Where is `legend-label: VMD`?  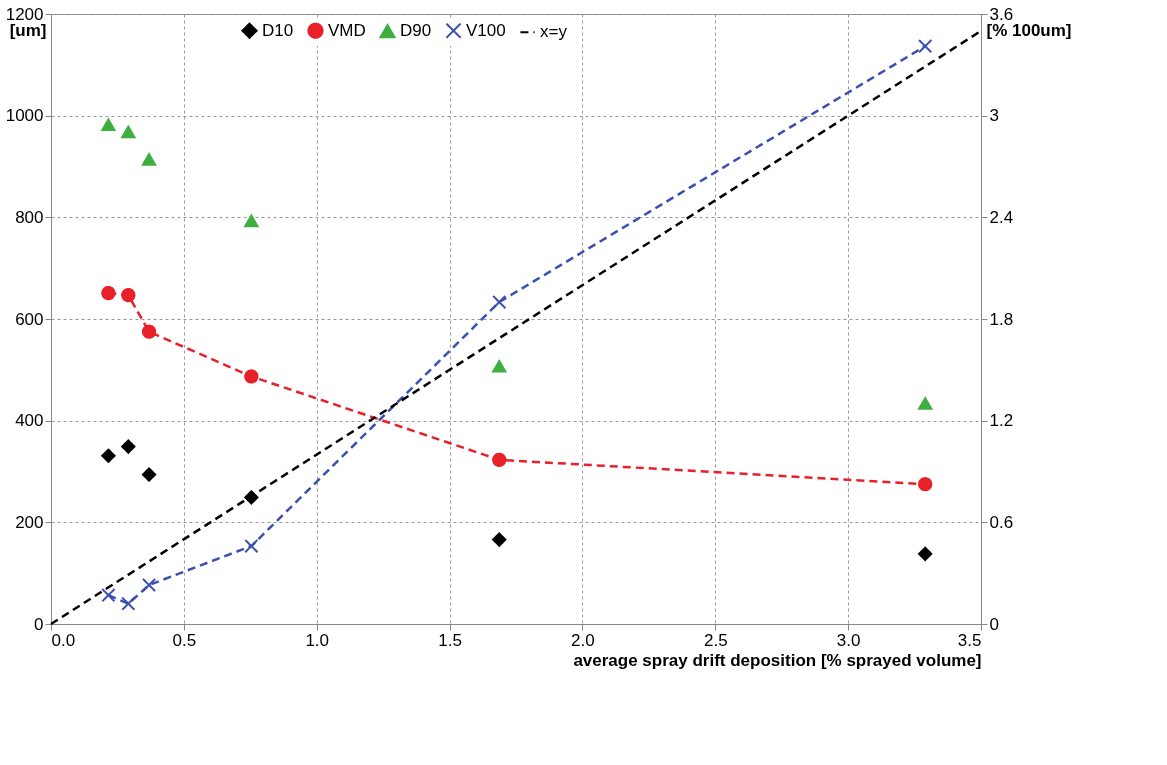 legend-label: VMD is located at coordinates (347, 30).